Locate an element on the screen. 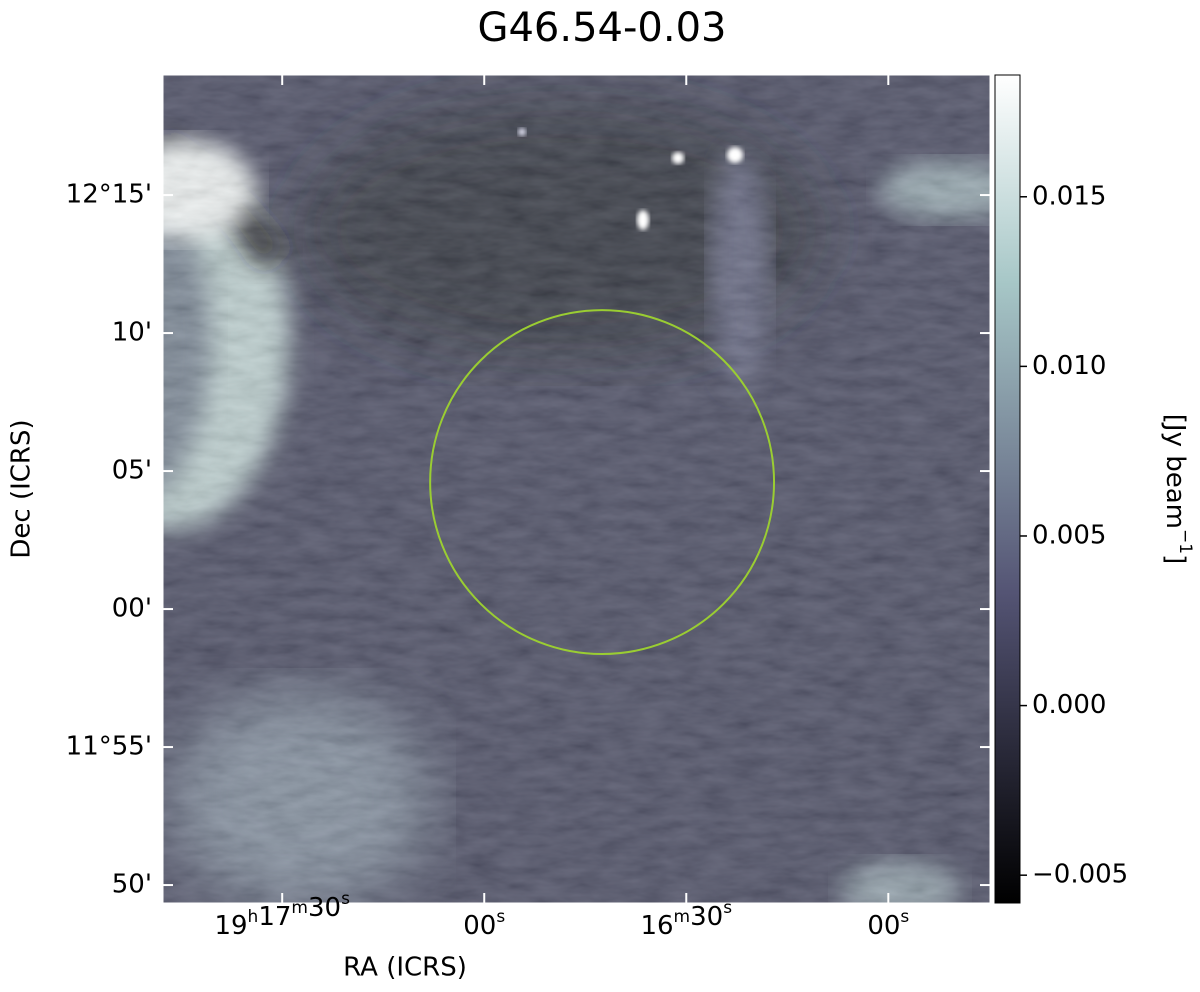 The height and width of the screenshot is (992, 1200). y-tick-label: 00' is located at coordinates (132, 609).